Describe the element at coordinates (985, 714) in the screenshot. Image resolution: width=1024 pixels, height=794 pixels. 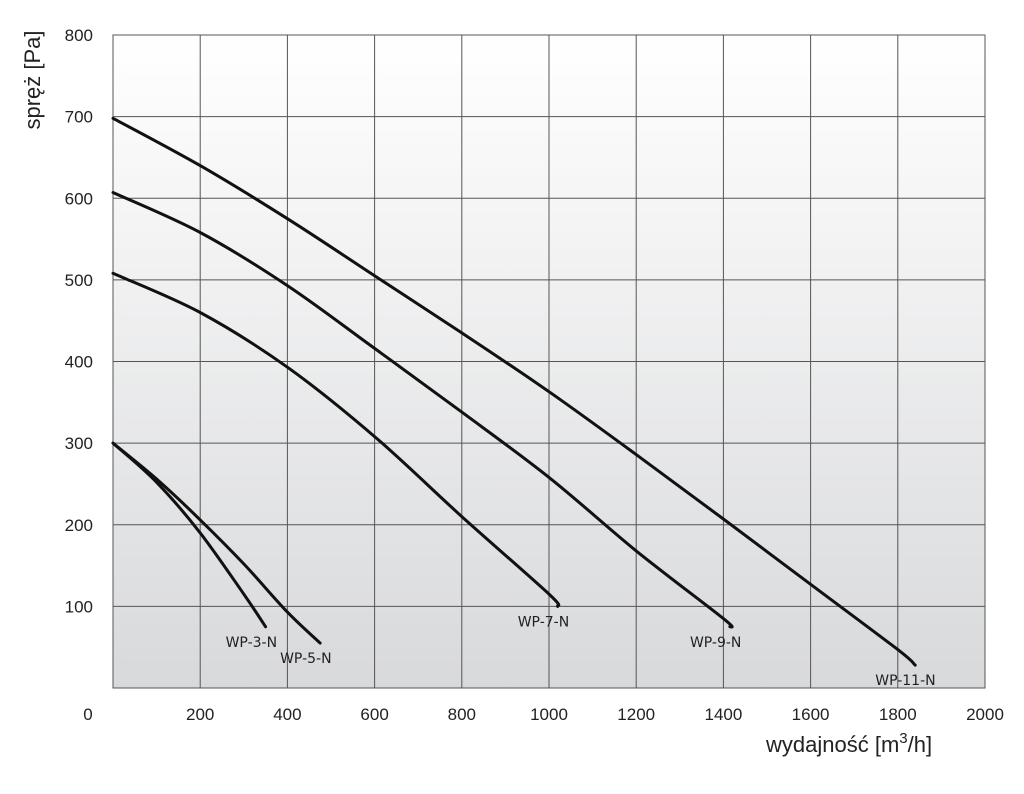
I see `x-tick-label: 2000` at that location.